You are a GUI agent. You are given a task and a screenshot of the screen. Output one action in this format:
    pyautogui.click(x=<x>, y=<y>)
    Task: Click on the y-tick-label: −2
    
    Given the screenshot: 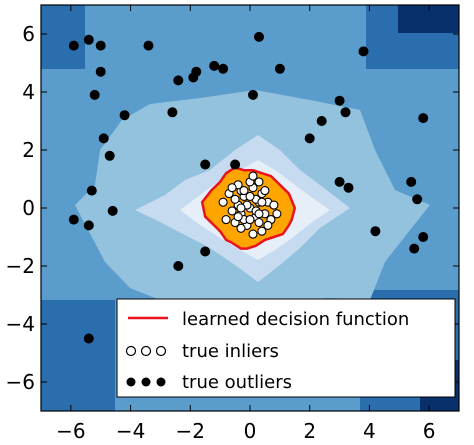 What is the action you would take?
    pyautogui.click(x=20, y=266)
    